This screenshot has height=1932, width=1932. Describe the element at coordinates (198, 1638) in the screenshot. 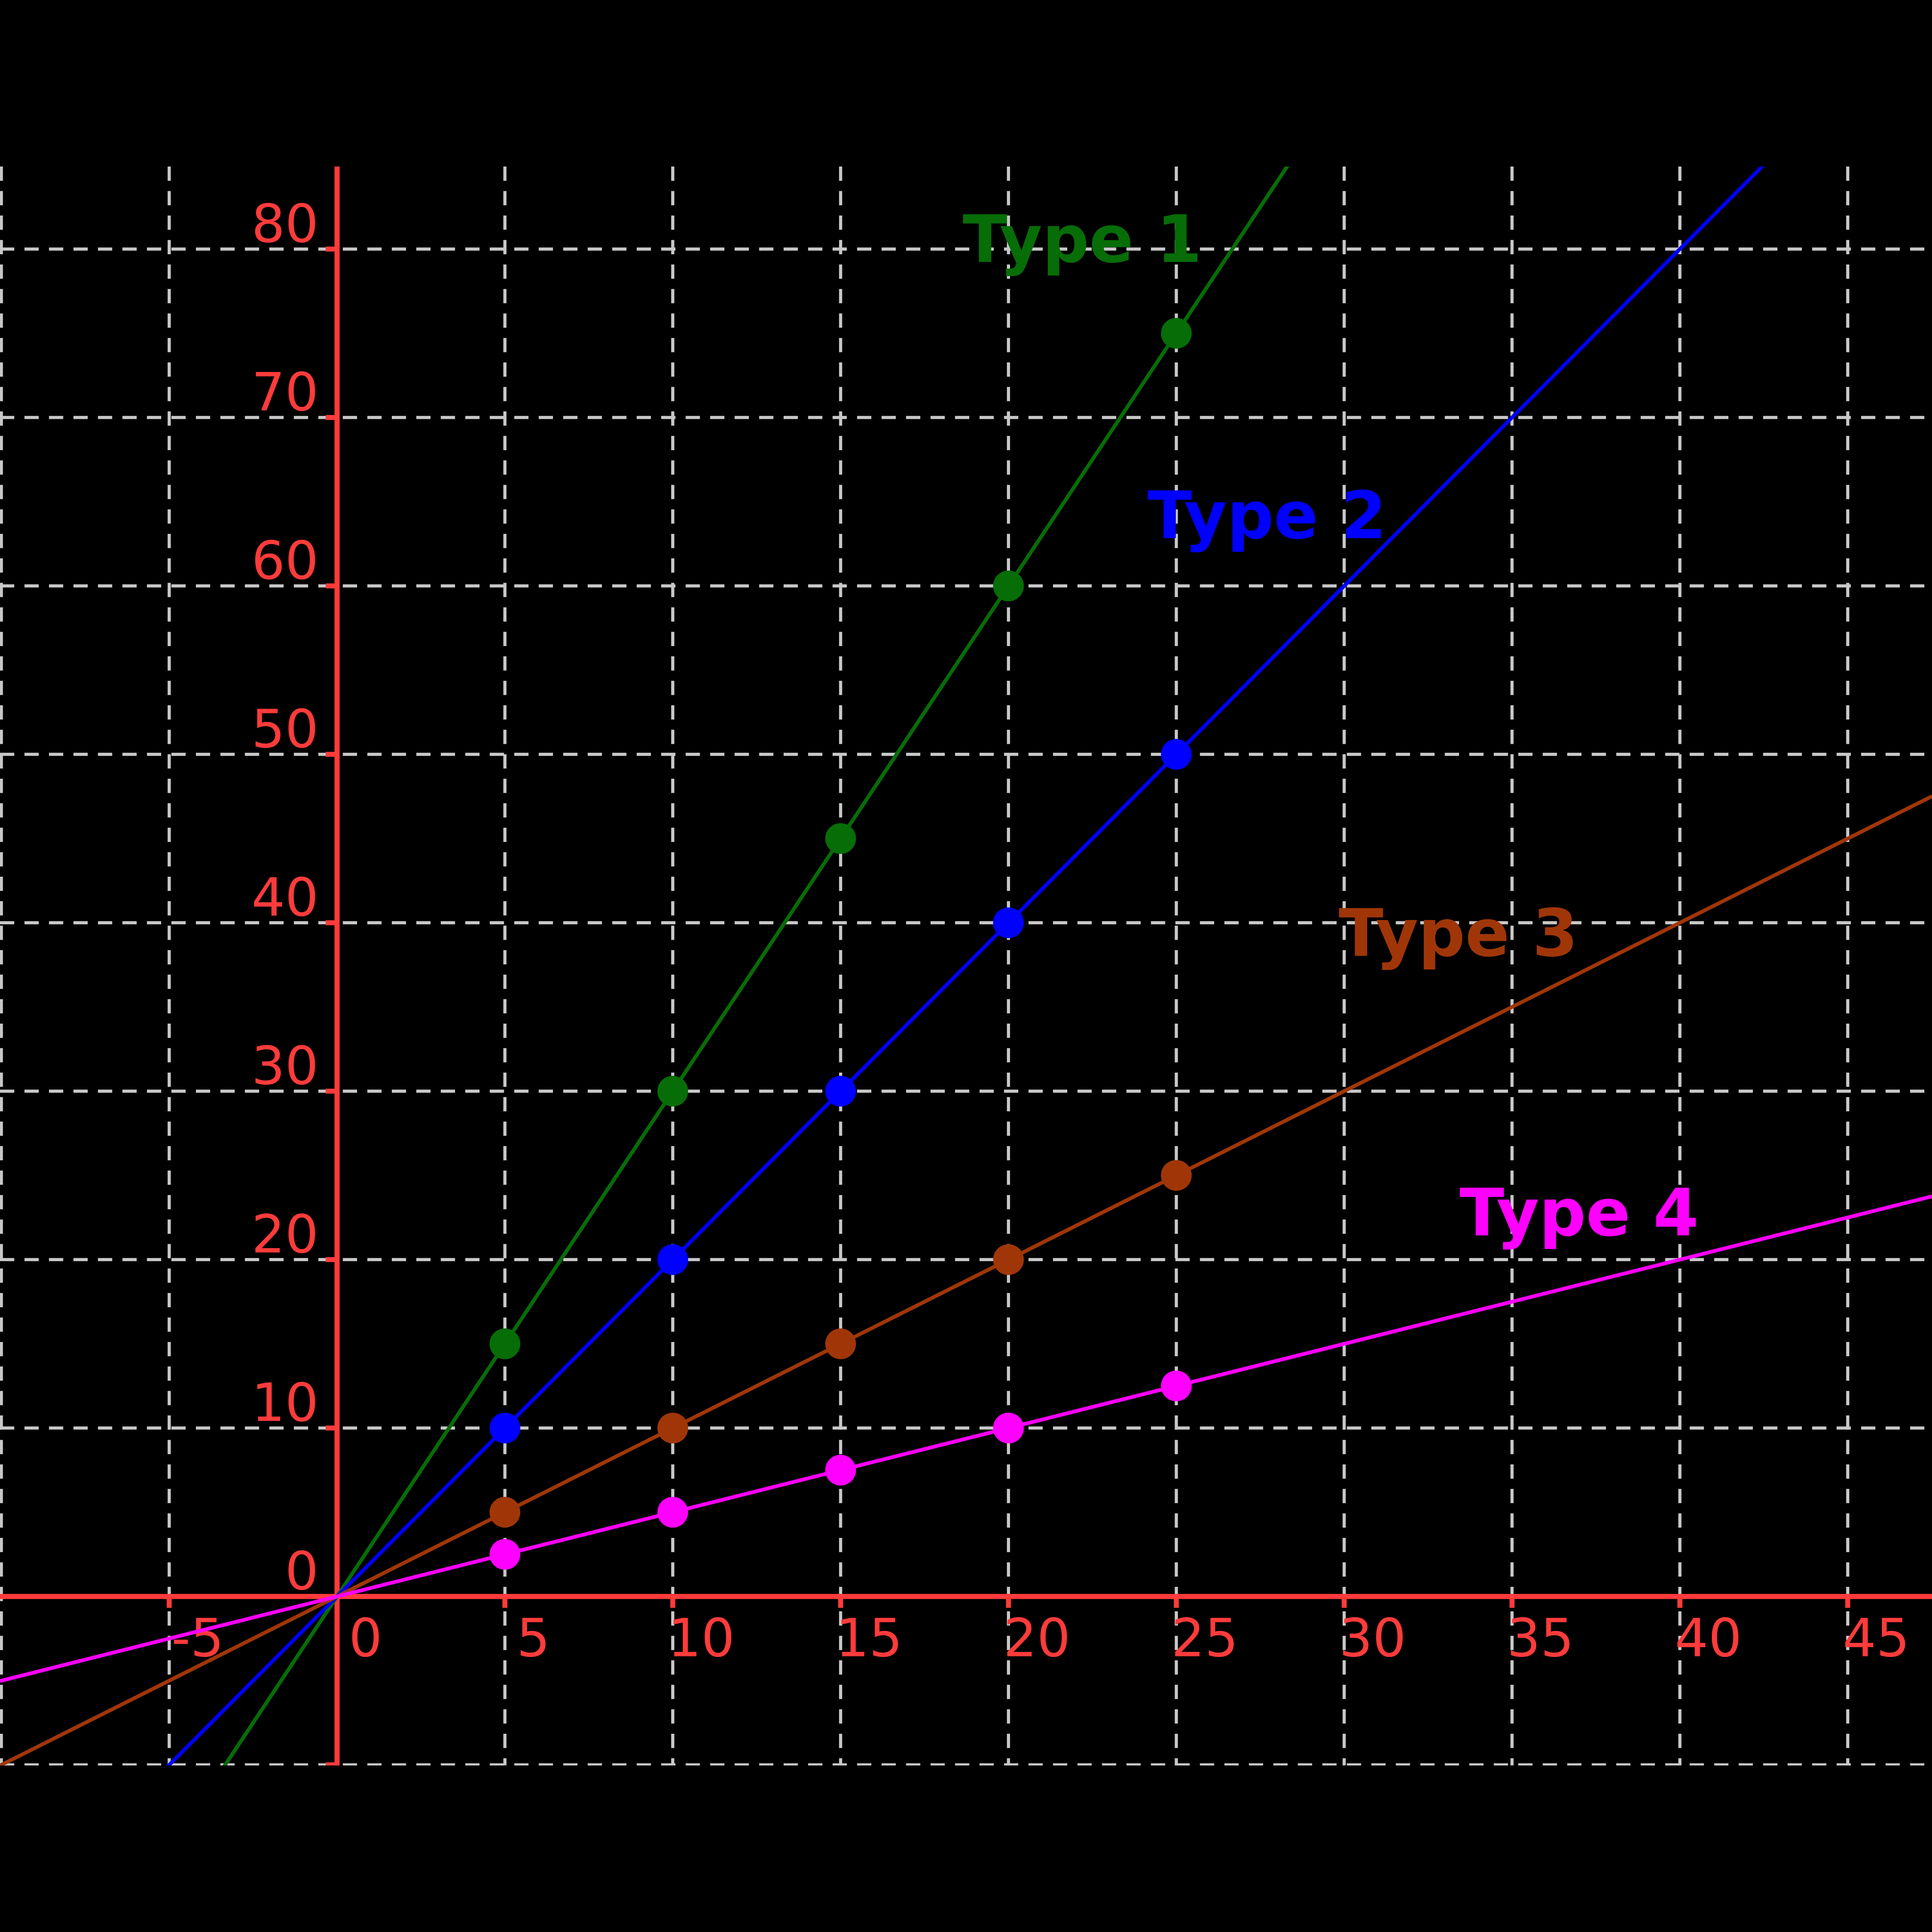

I see `x-tick-label--5: -5` at that location.